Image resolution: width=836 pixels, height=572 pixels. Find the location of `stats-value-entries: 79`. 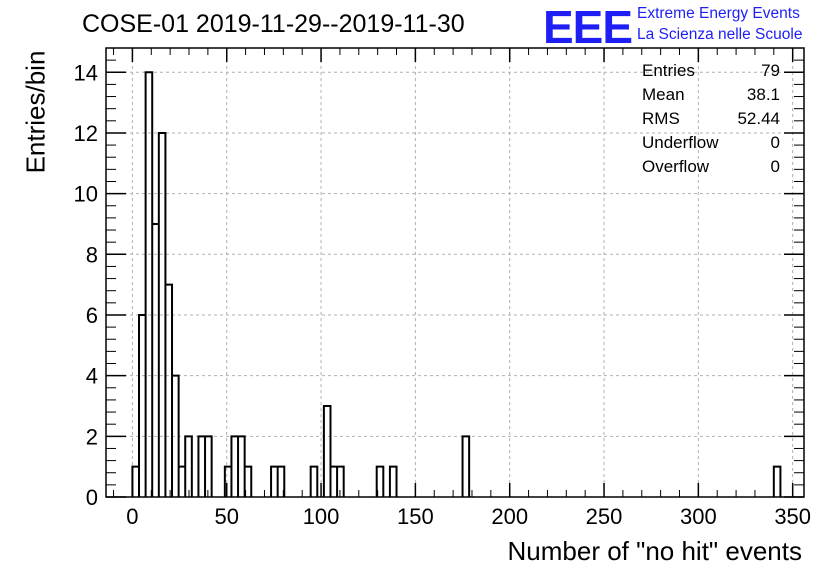

stats-value-entries: 79 is located at coordinates (770, 70).